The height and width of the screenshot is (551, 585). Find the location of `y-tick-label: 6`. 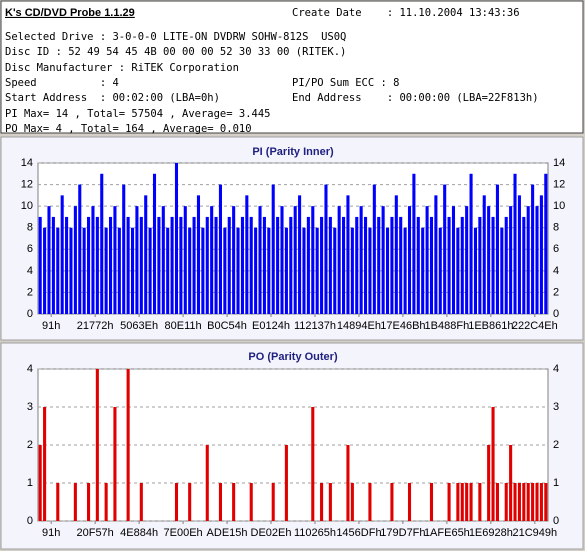

y-tick-label: 6 is located at coordinates (30, 249).